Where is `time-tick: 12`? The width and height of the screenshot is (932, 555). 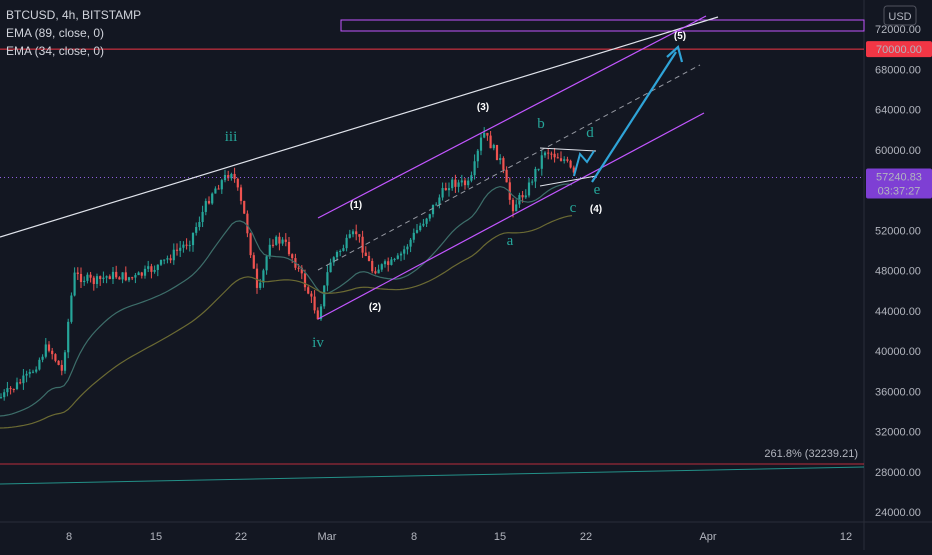 time-tick: 12 is located at coordinates (846, 537).